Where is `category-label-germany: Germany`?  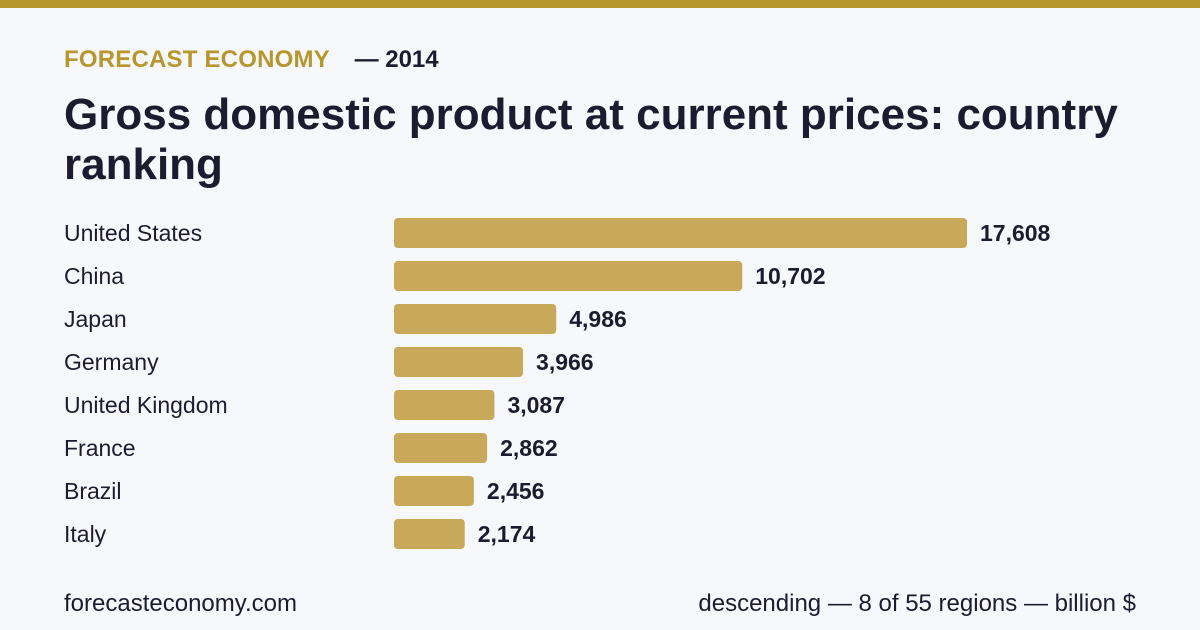
category-label-germany: Germany is located at coordinates (111, 362).